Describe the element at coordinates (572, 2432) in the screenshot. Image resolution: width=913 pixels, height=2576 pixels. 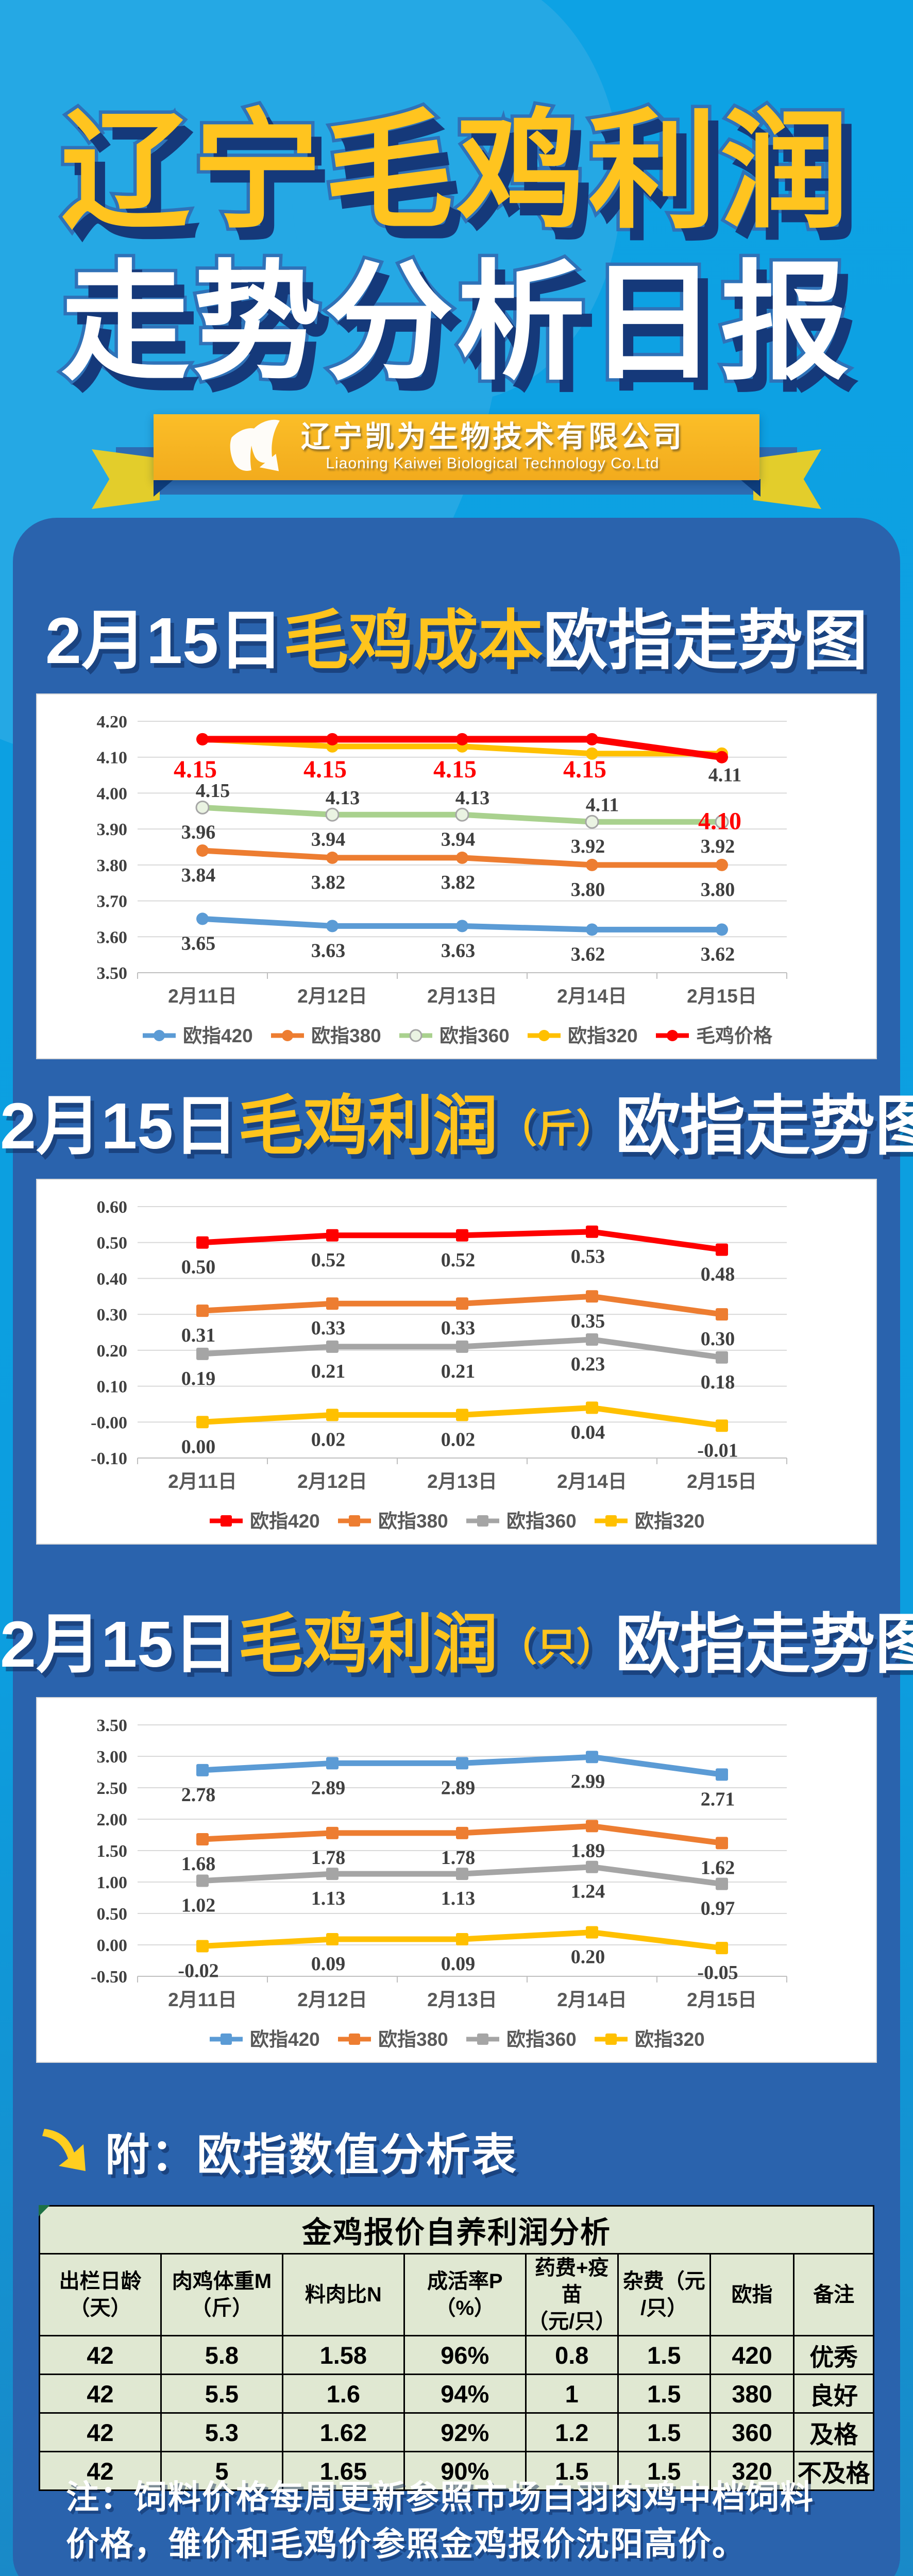
I see `table-cell: 1.2` at that location.